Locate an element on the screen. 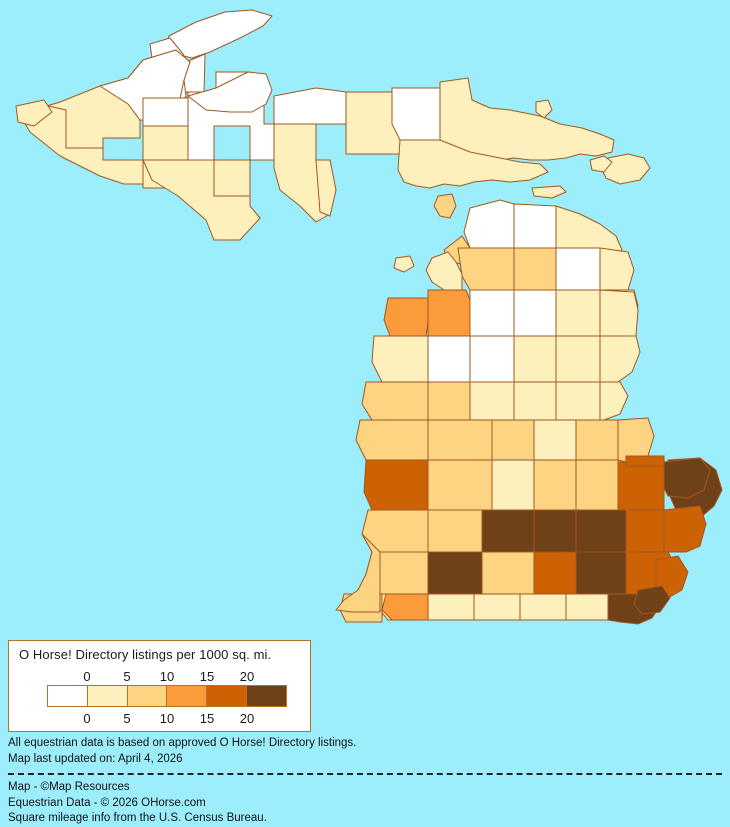  legend-tick-top-2: 10 is located at coordinates (167, 676).